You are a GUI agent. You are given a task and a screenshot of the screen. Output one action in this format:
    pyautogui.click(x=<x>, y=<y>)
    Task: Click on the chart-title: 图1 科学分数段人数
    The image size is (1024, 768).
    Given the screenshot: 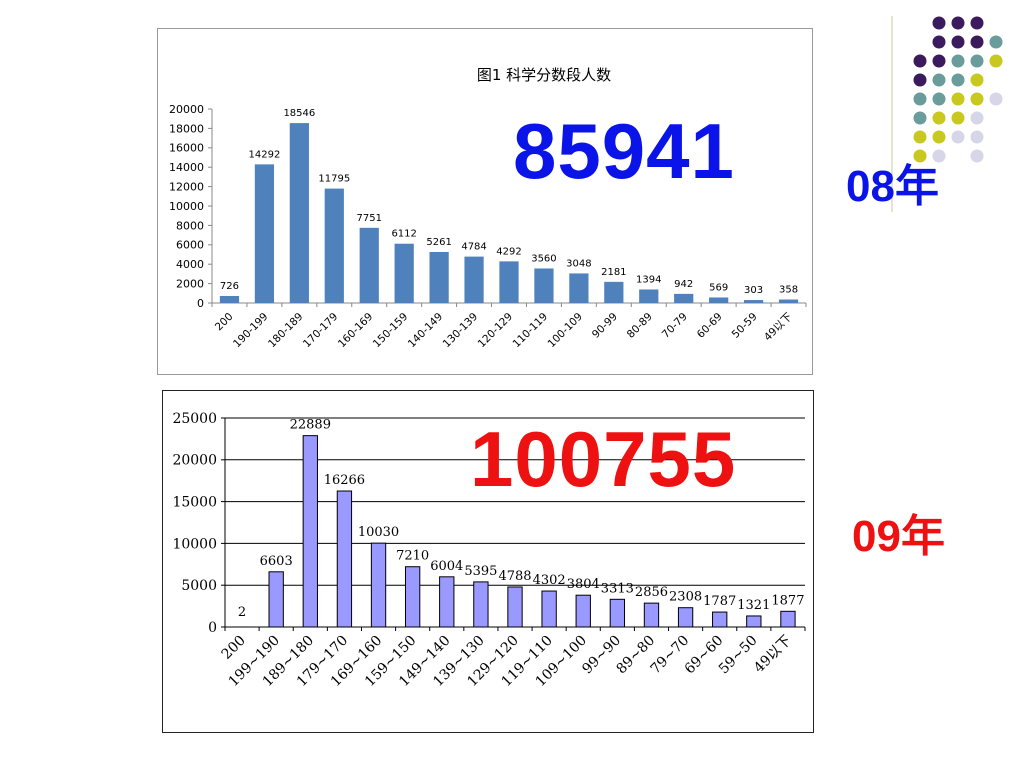 What is the action you would take?
    pyautogui.click(x=544, y=75)
    